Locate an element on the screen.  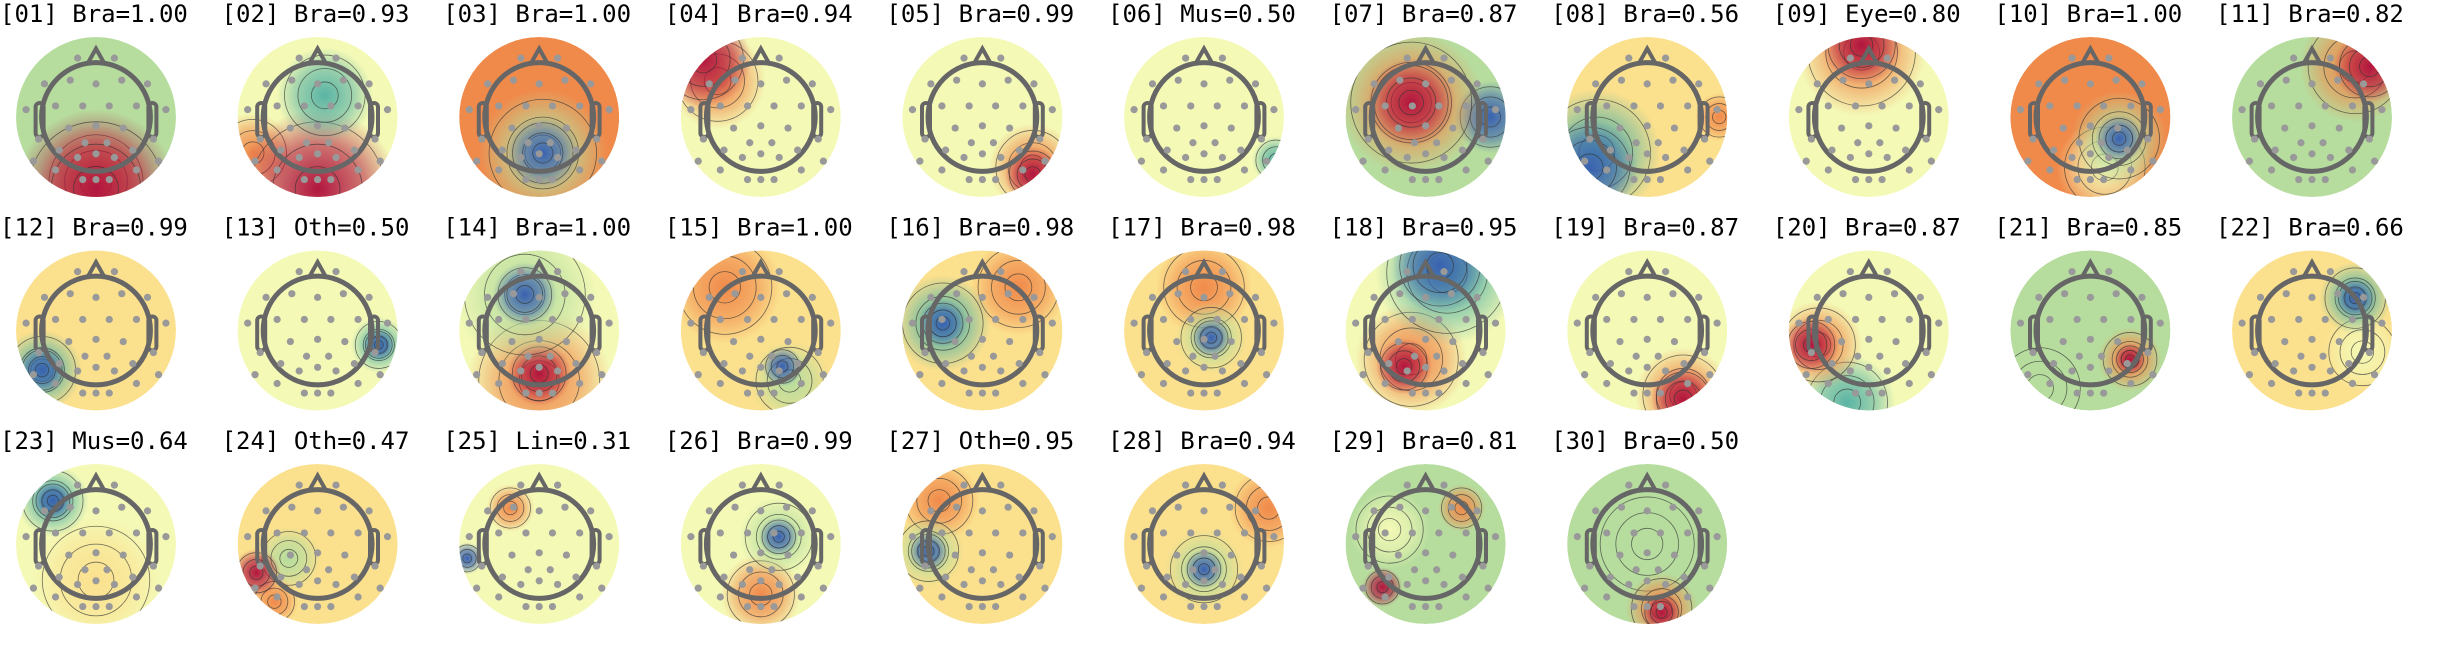
component-15: [15] Bra=1.00 is located at coordinates (759, 312).